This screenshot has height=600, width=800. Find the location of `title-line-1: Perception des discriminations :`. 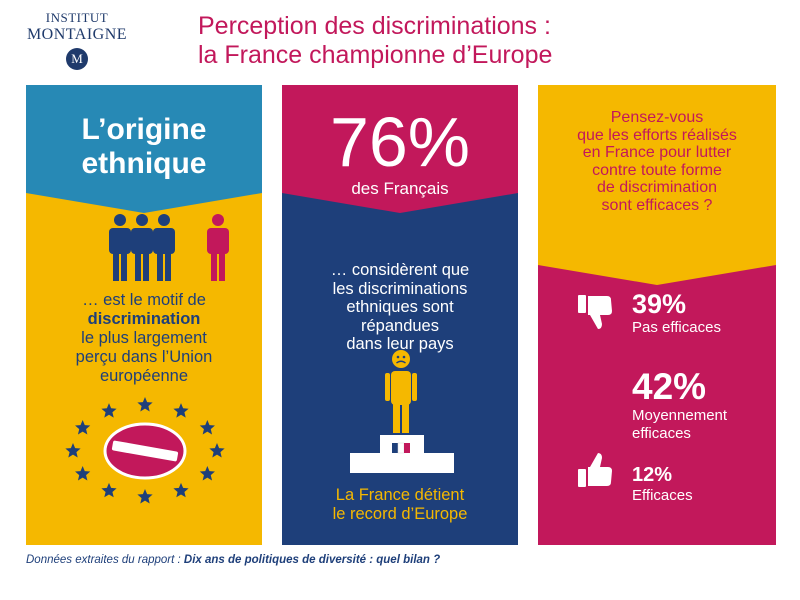

title-line-1: Perception des discriminations : is located at coordinates (374, 26).